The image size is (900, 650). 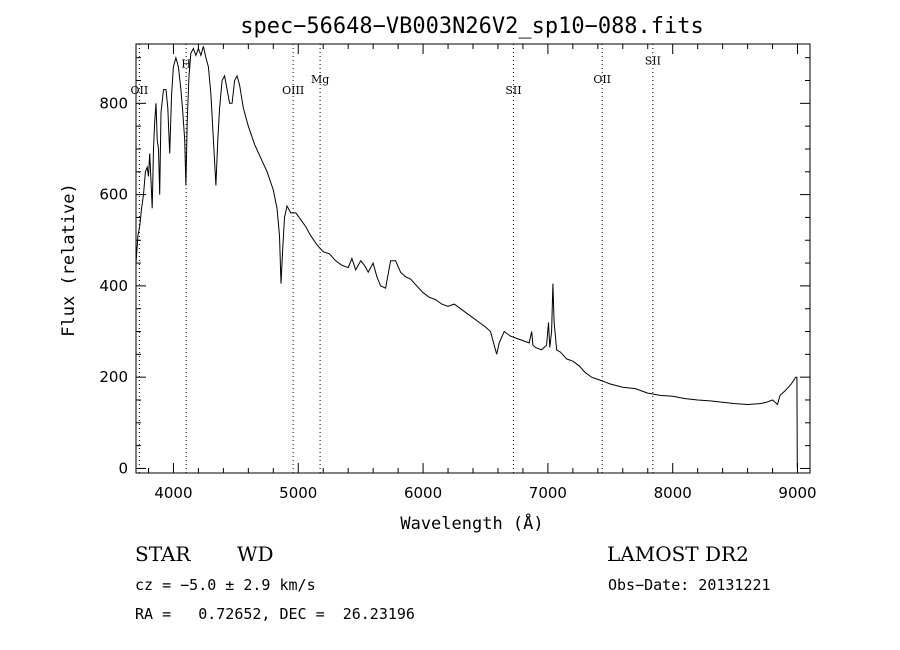 I want to click on line-label-5: OII, so click(x=602, y=79).